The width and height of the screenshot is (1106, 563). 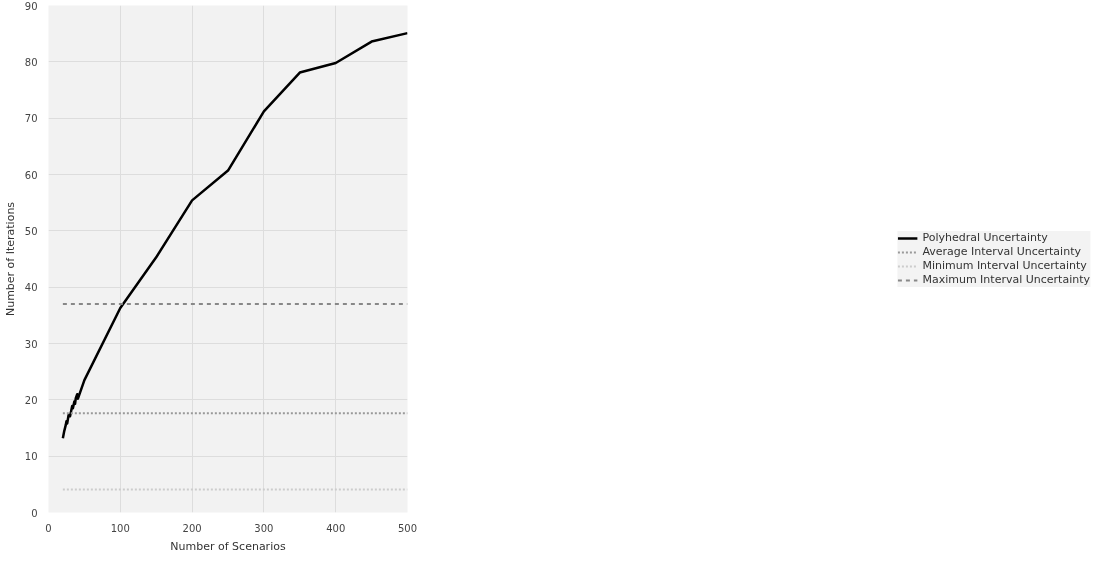 I want to click on y-tick-label: 20, so click(x=31, y=400).